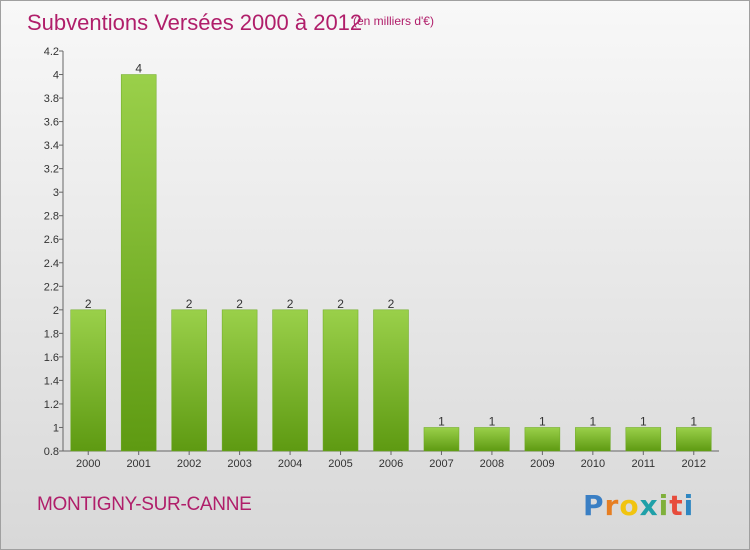 The height and width of the screenshot is (550, 750). Describe the element at coordinates (138, 464) in the screenshot. I see `x-tick-label: 2001` at that location.